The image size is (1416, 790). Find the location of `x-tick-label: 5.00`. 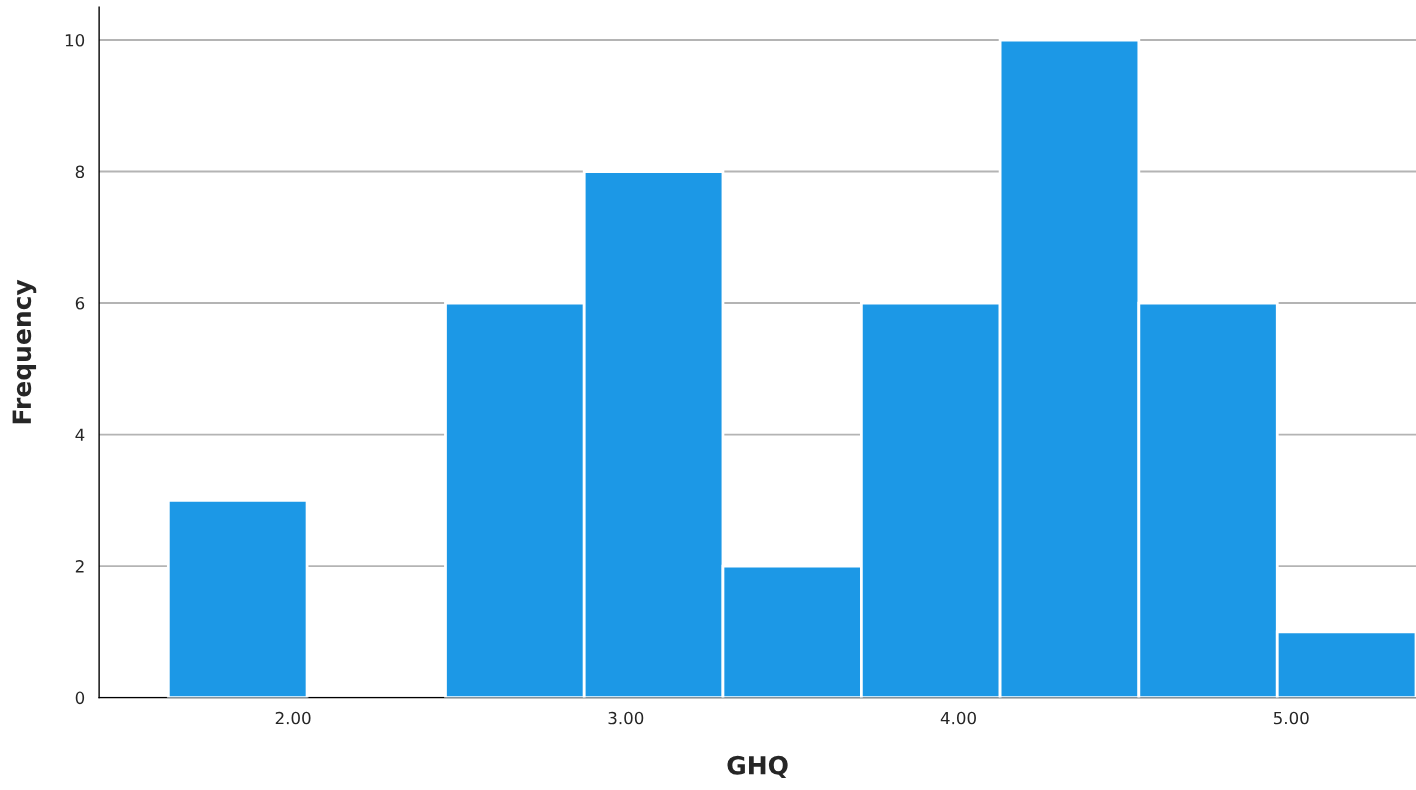

x-tick-label: 5.00 is located at coordinates (1291, 718).